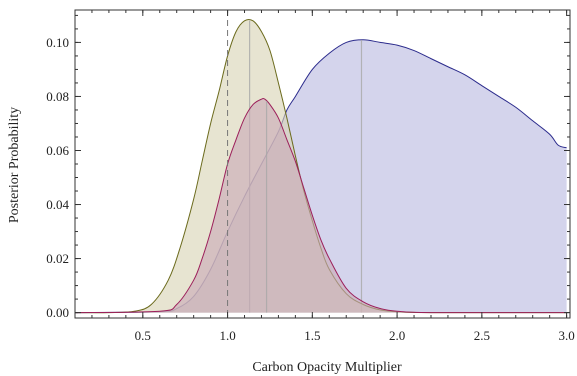 The image size is (577, 376). What do you see at coordinates (57, 312) in the screenshot?
I see `y-tick-label: 0.00` at bounding box center [57, 312].